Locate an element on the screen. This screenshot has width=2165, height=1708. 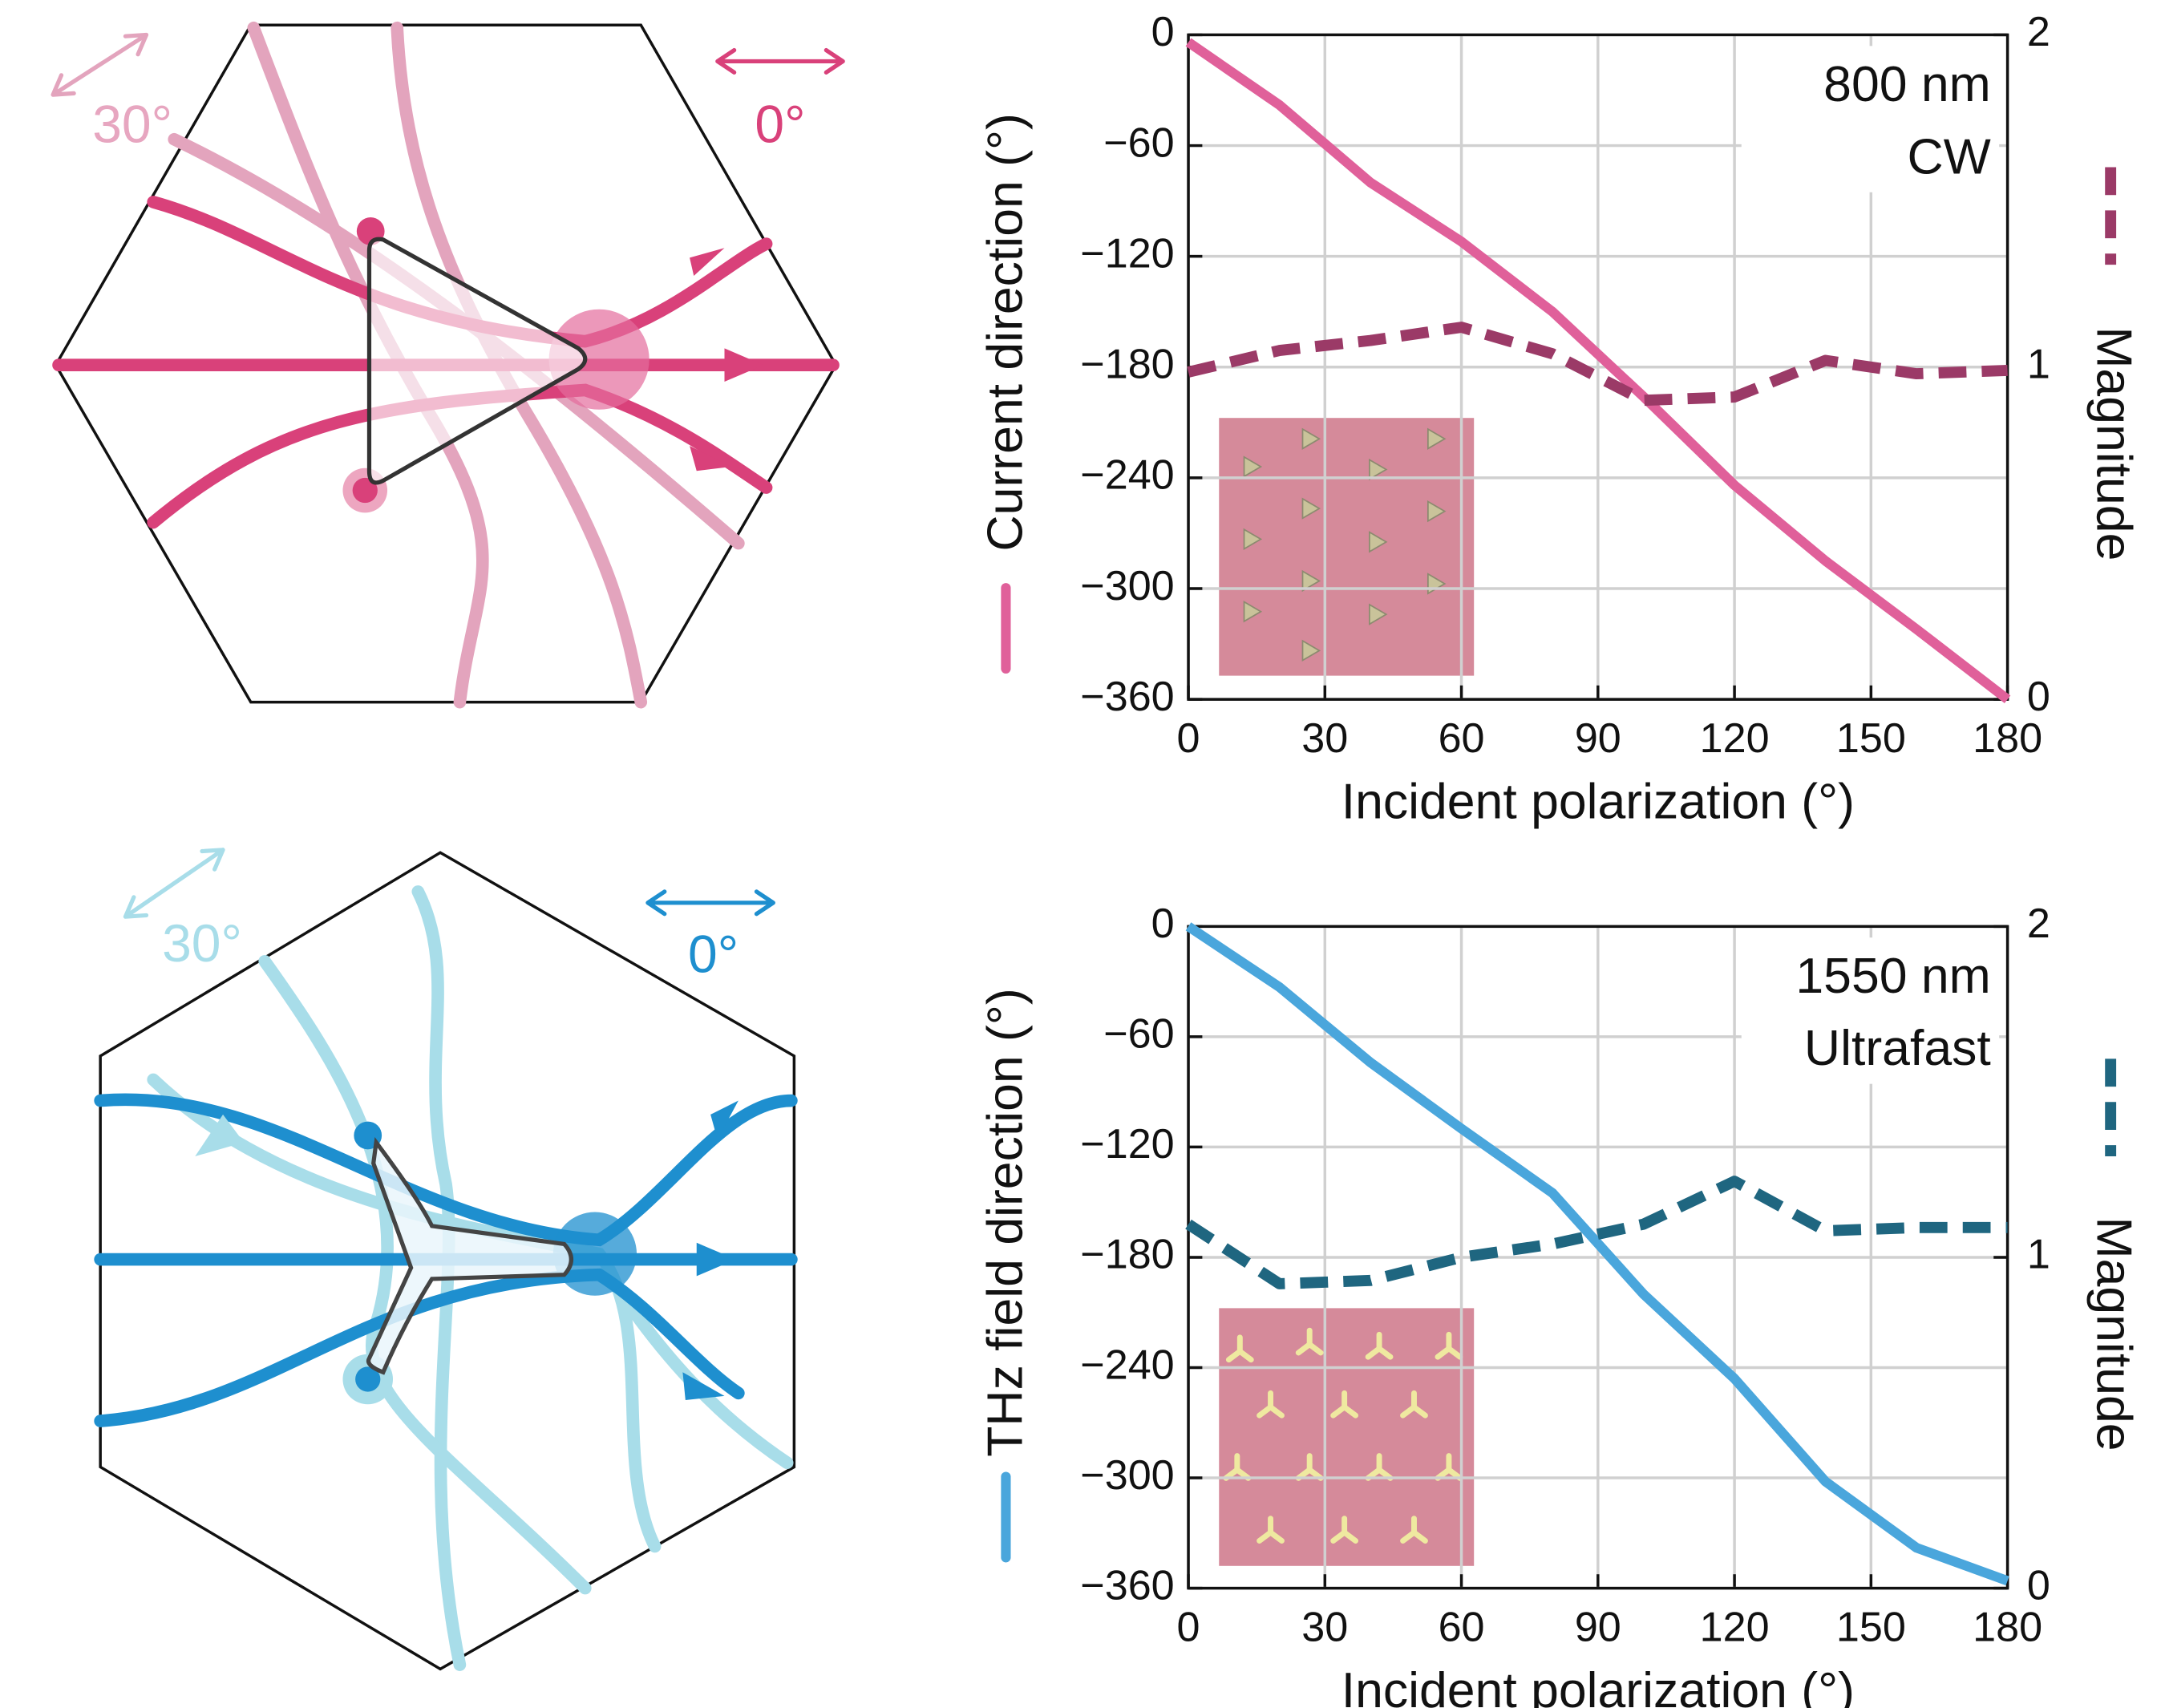
annotation: Ultrafast is located at coordinates (1897, 1048).